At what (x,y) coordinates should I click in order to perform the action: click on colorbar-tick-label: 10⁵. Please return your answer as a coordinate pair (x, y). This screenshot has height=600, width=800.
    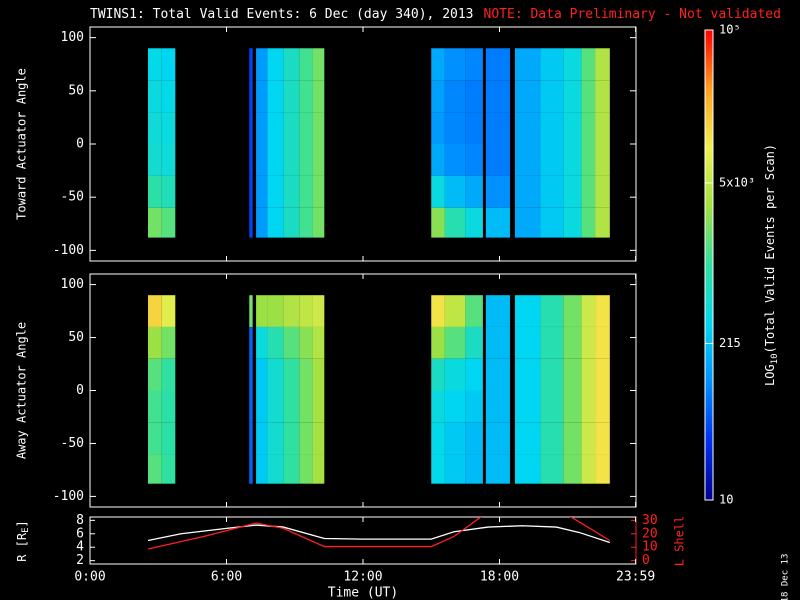
    Looking at the image, I should click on (730, 30).